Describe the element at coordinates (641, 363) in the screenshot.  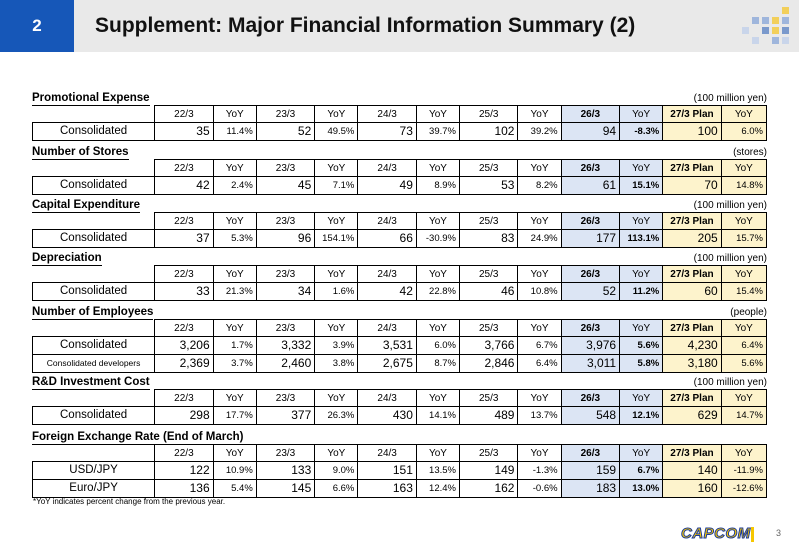
I see `yoy-cell: 5.8%` at that location.